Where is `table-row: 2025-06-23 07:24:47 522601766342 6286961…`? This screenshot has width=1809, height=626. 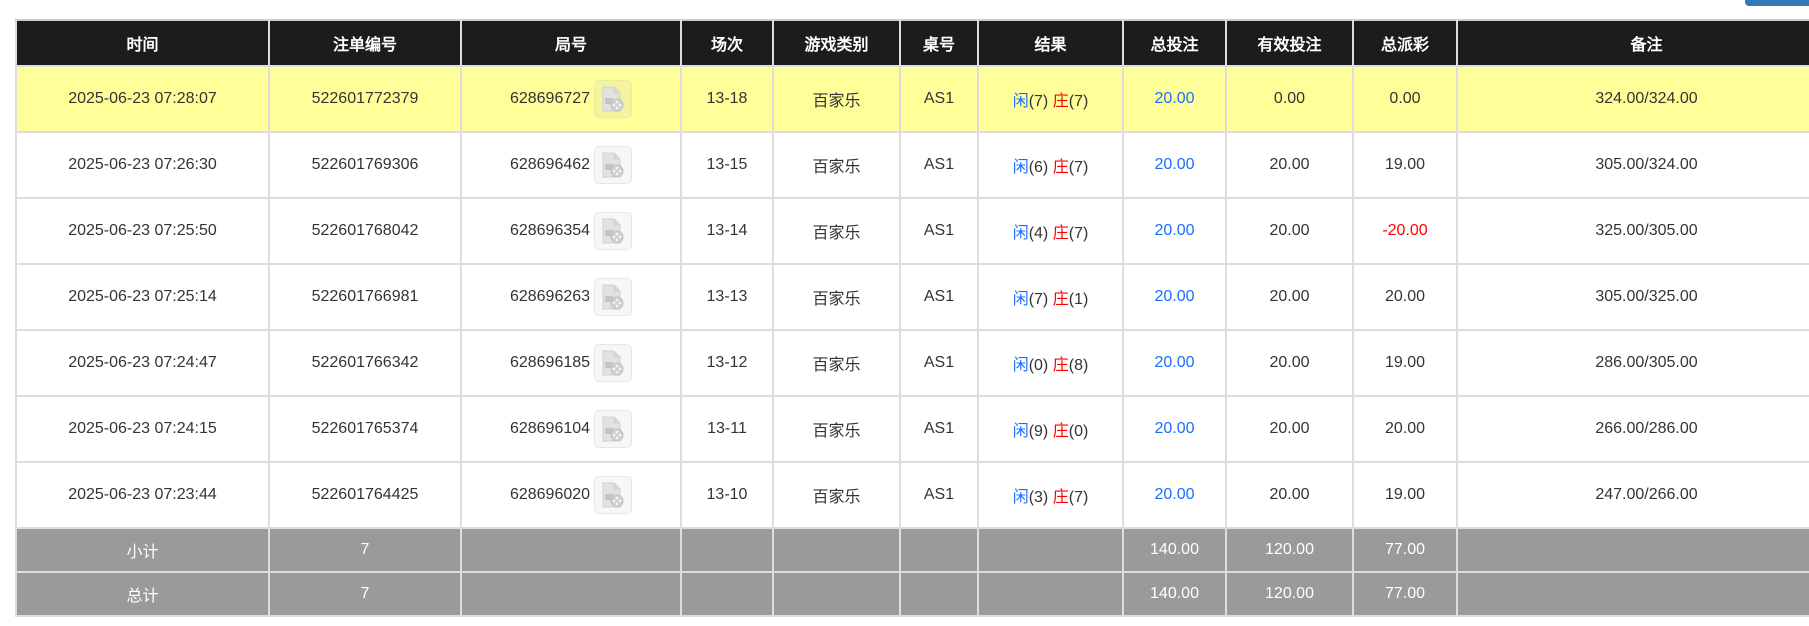 table-row: 2025-06-23 07:24:47 522601766342 6286961… is located at coordinates (912, 363).